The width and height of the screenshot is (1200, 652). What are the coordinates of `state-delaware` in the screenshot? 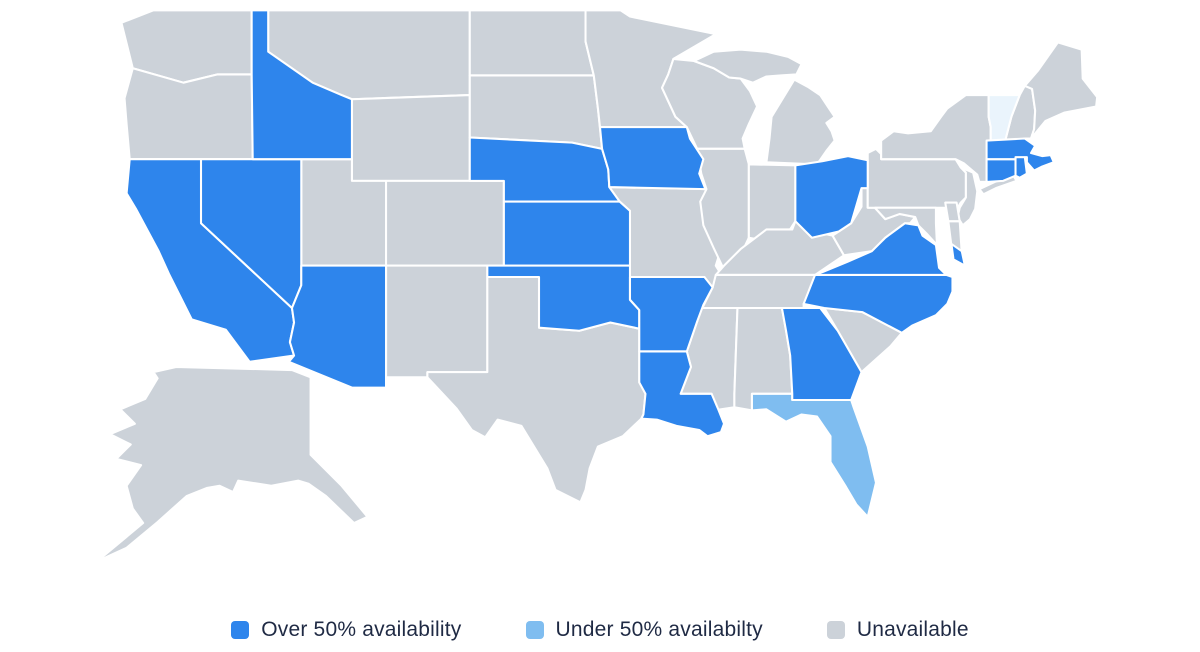 It's located at (952, 212).